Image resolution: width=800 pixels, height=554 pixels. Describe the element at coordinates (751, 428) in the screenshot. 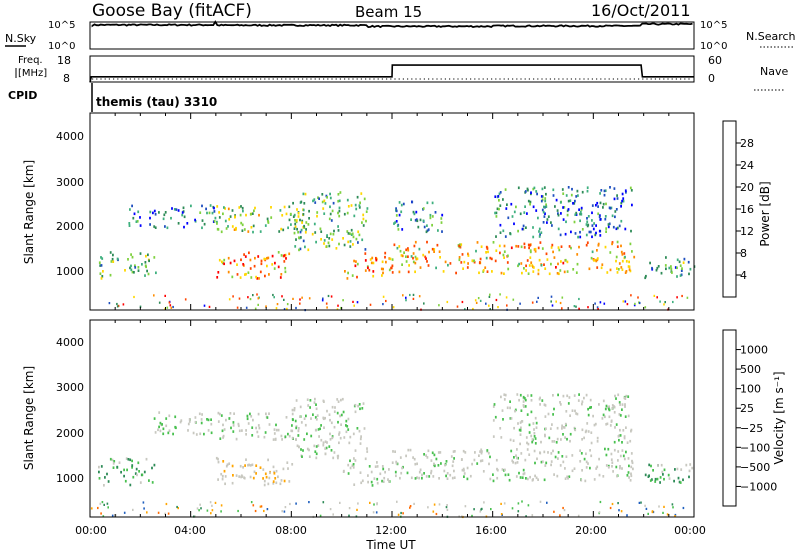

I see `colorbar-tick-label: −25` at that location.